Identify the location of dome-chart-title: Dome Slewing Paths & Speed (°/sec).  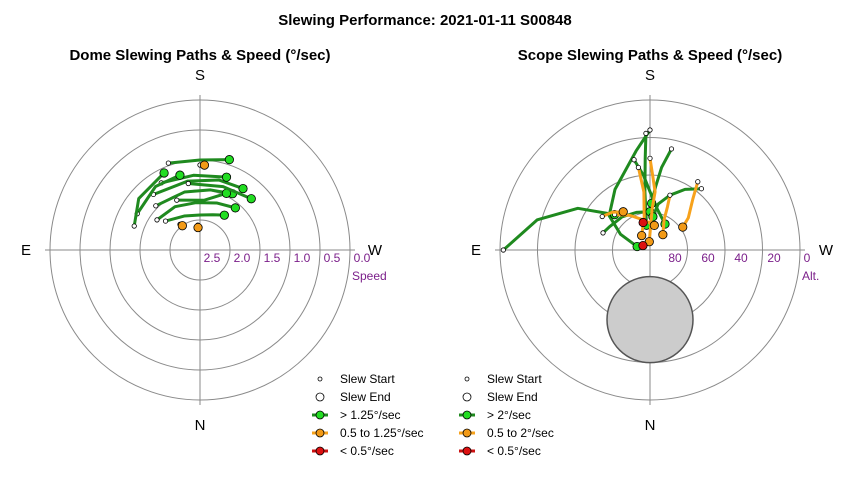
(199, 55).